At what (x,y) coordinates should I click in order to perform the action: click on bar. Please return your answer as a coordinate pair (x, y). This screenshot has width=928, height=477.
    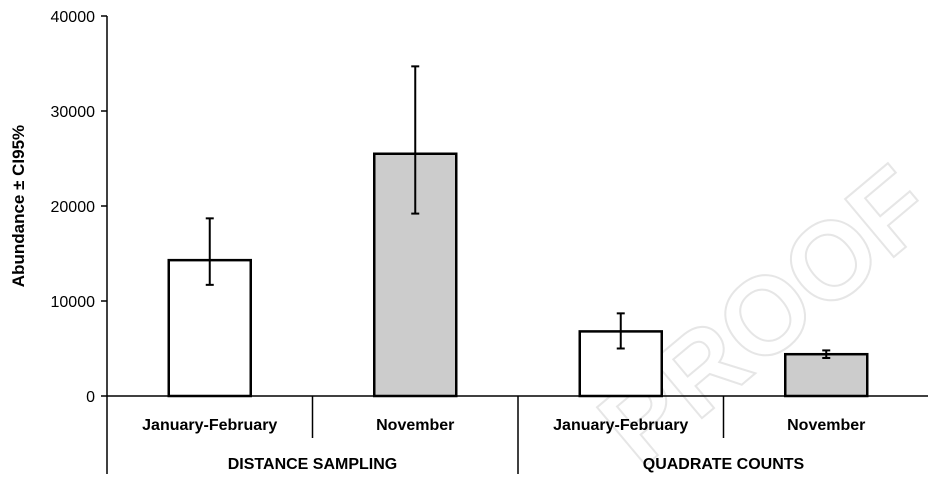
    Looking at the image, I should click on (826, 375).